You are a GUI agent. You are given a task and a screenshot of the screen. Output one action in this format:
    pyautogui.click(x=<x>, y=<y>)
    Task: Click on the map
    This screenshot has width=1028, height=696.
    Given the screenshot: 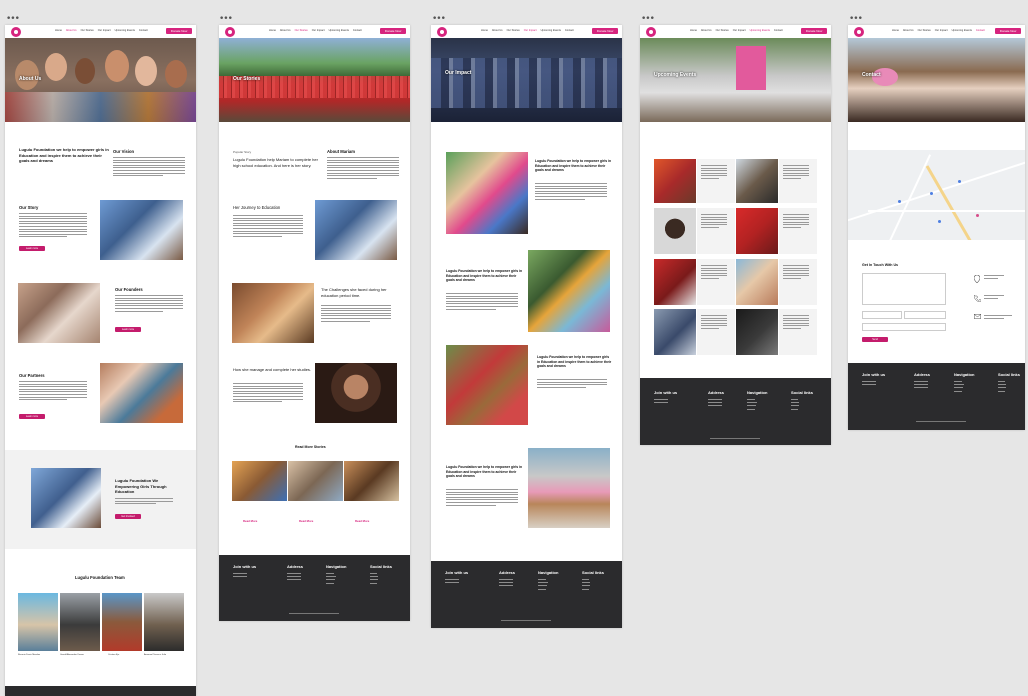 What is the action you would take?
    pyautogui.click(x=936, y=195)
    